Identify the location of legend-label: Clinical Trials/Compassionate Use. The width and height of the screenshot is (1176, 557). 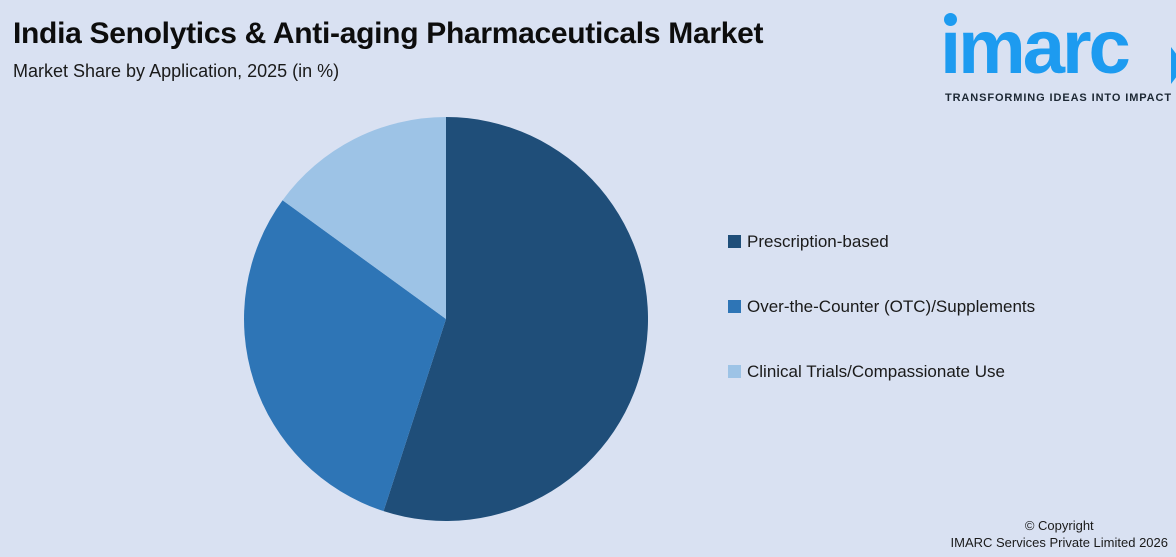
(876, 371).